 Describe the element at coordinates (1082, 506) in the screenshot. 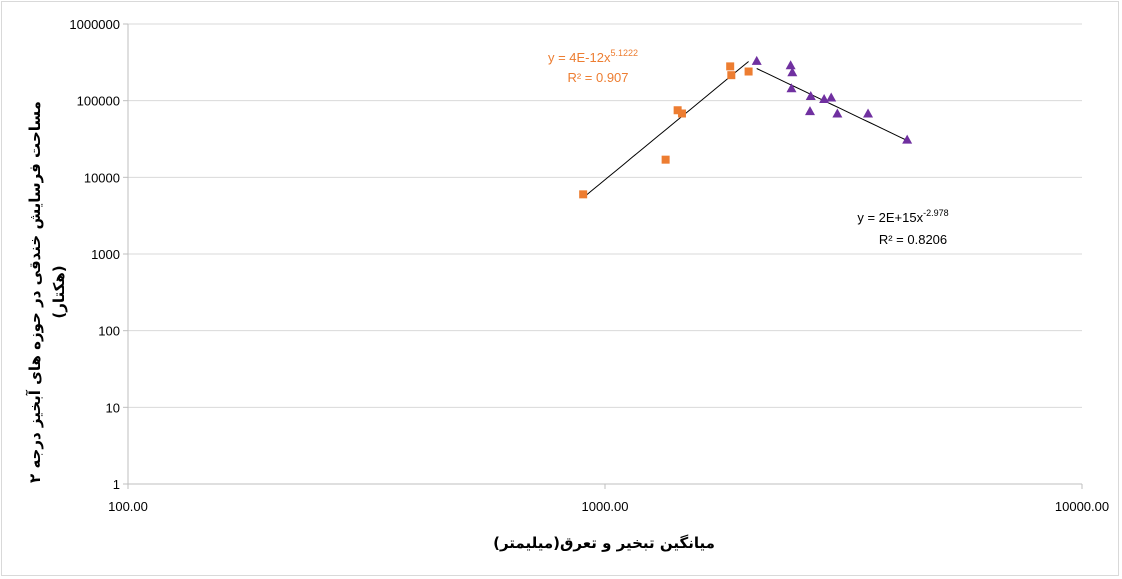

I see `x-tick-label-10000.00: 10000.00` at that location.